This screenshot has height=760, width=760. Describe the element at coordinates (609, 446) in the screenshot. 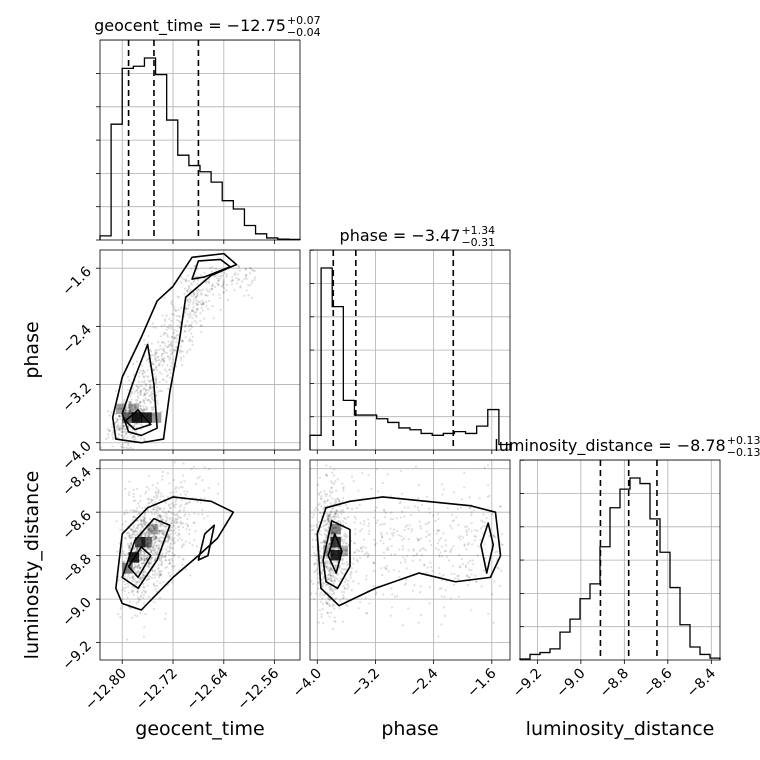

I see `title-text: luminosity_distance = −8.78` at that location.